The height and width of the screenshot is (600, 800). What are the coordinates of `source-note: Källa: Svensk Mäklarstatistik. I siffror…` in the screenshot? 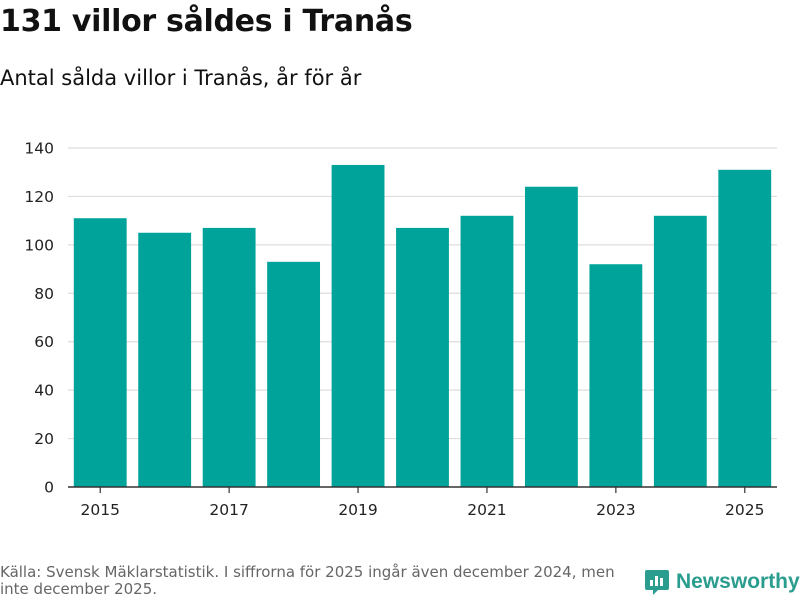 It's located at (307, 580).